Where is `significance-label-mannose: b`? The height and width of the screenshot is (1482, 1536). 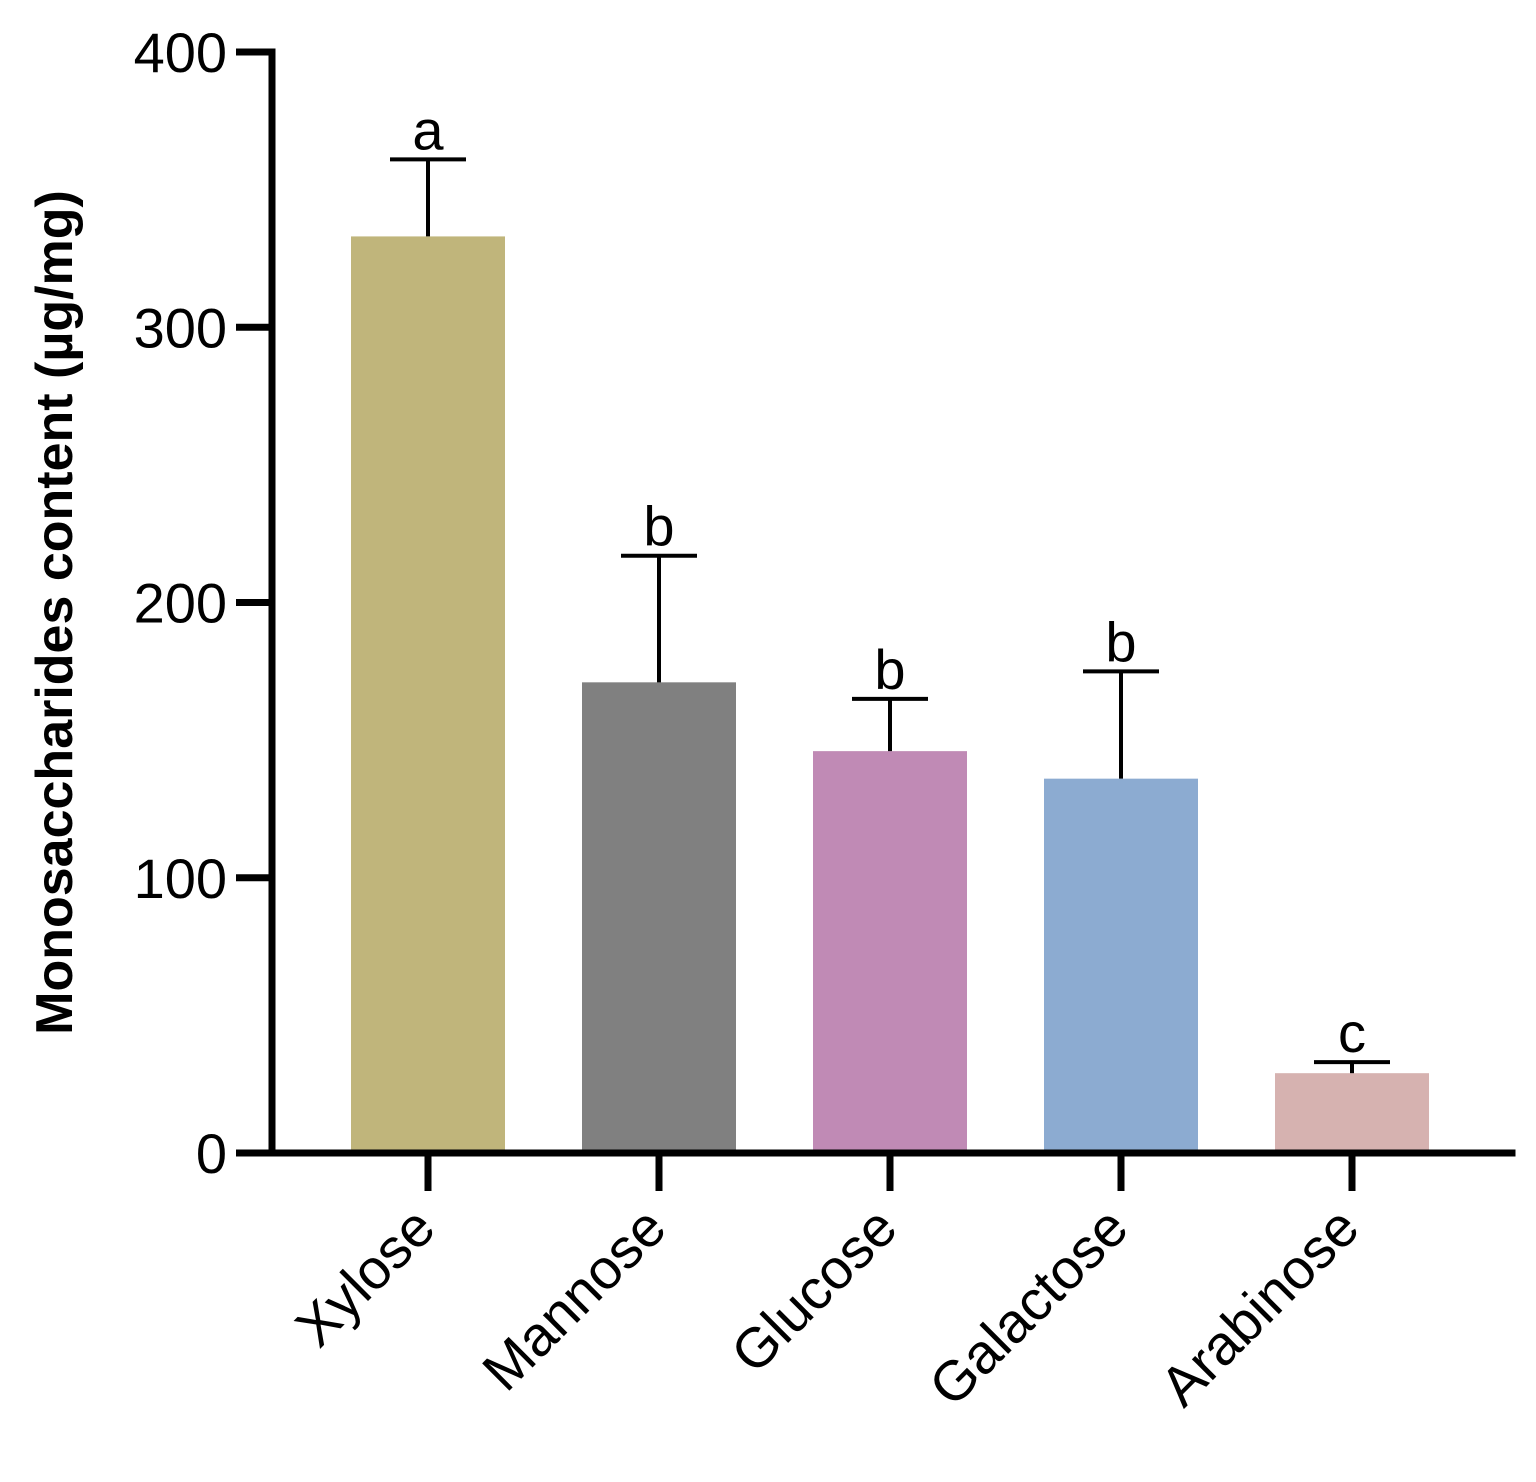
significance-label-mannose: b is located at coordinates (658, 526).